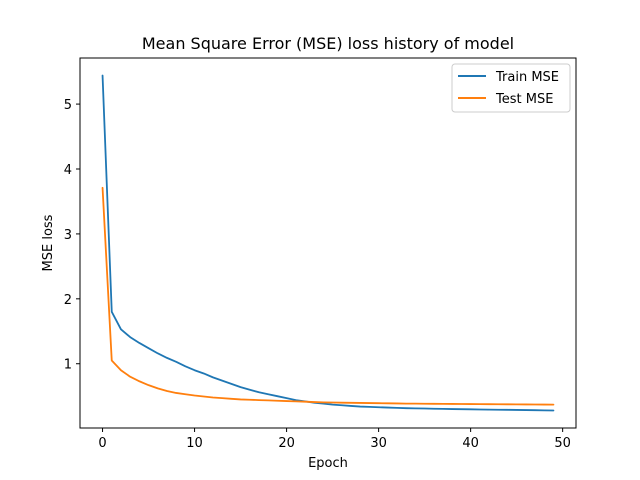  I want to click on x-axis-label: Epoch, so click(328, 463).